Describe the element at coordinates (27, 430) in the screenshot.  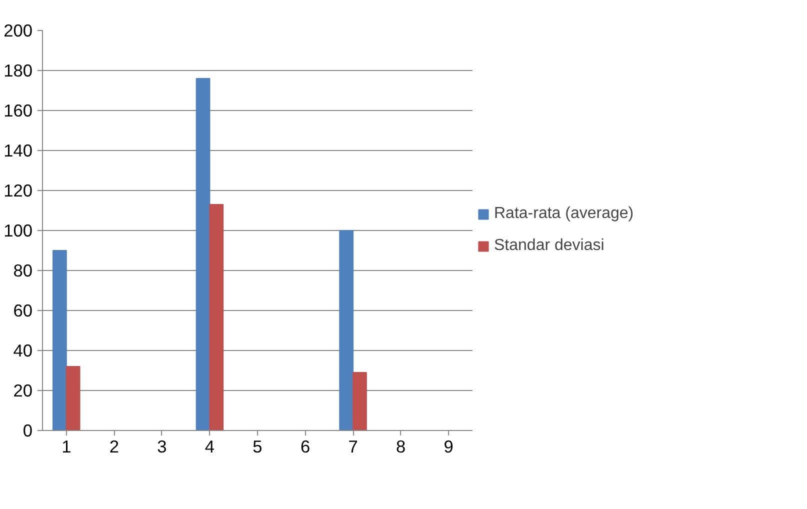
I see `y-tick-label: 0` at that location.